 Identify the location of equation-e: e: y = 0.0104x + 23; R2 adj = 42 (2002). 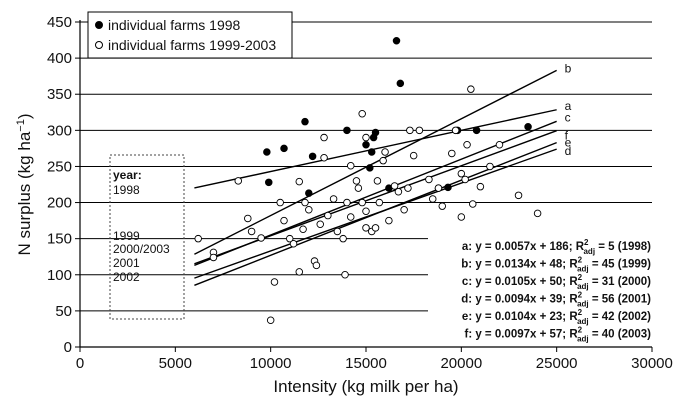
(556, 317).